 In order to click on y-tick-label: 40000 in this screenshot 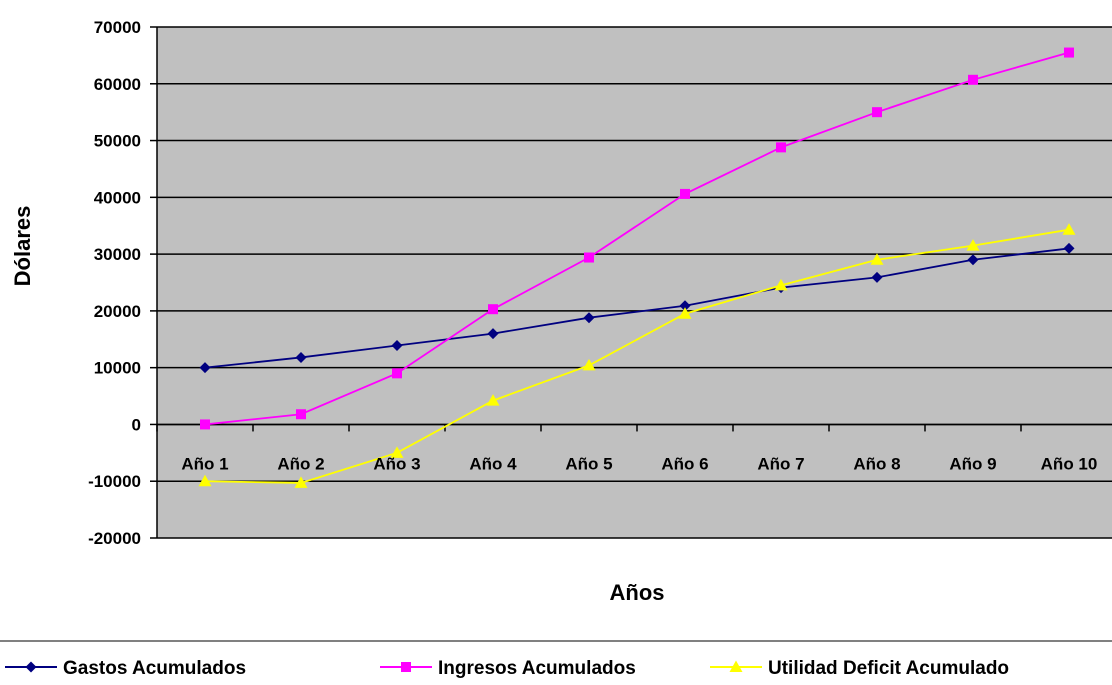, I will do `click(117, 197)`.